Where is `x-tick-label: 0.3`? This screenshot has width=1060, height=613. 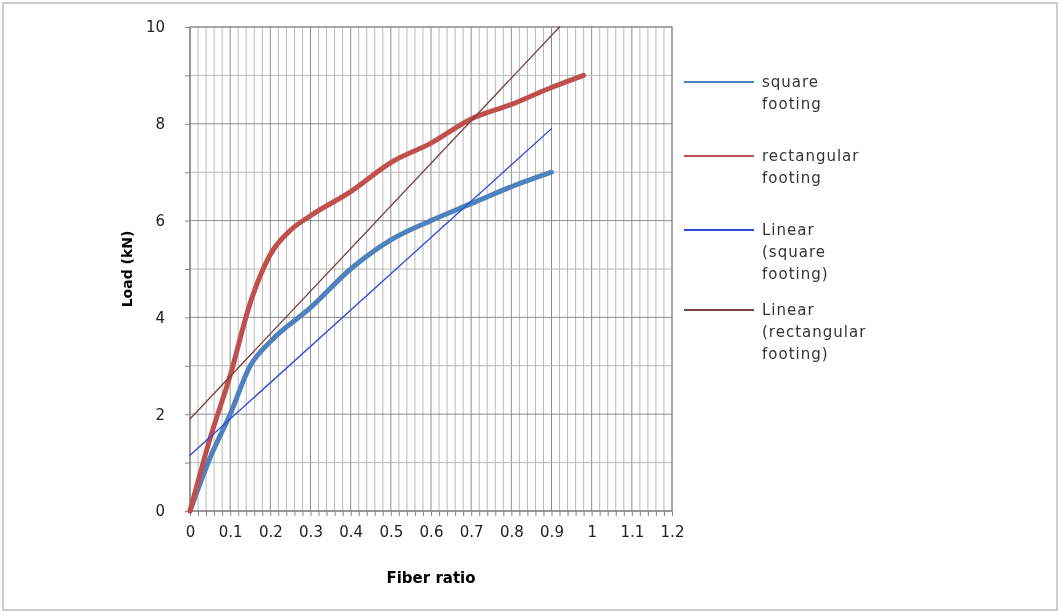
x-tick-label: 0.3 is located at coordinates (311, 531).